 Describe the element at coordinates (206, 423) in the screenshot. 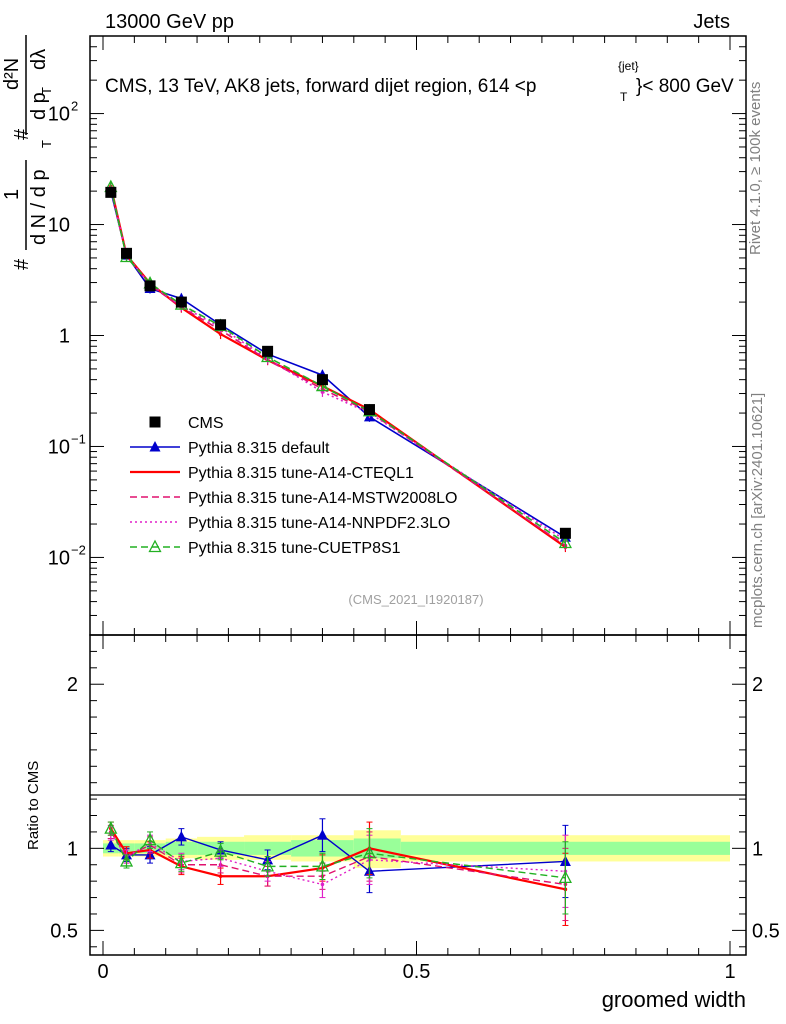

I see `legend-label: CMS` at that location.